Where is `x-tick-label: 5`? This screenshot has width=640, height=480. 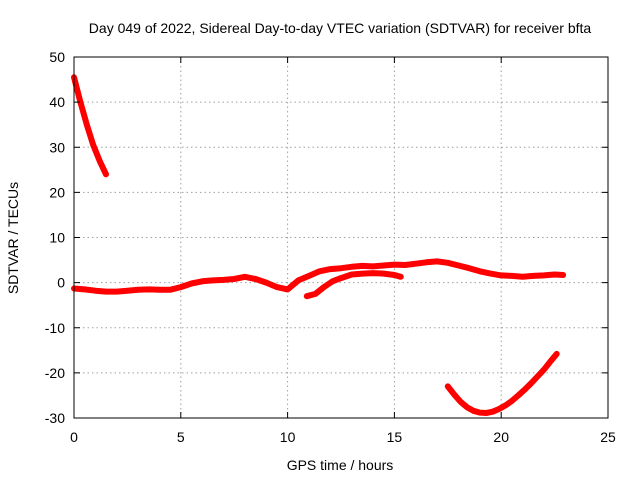 x-tick-label: 5 is located at coordinates (181, 437).